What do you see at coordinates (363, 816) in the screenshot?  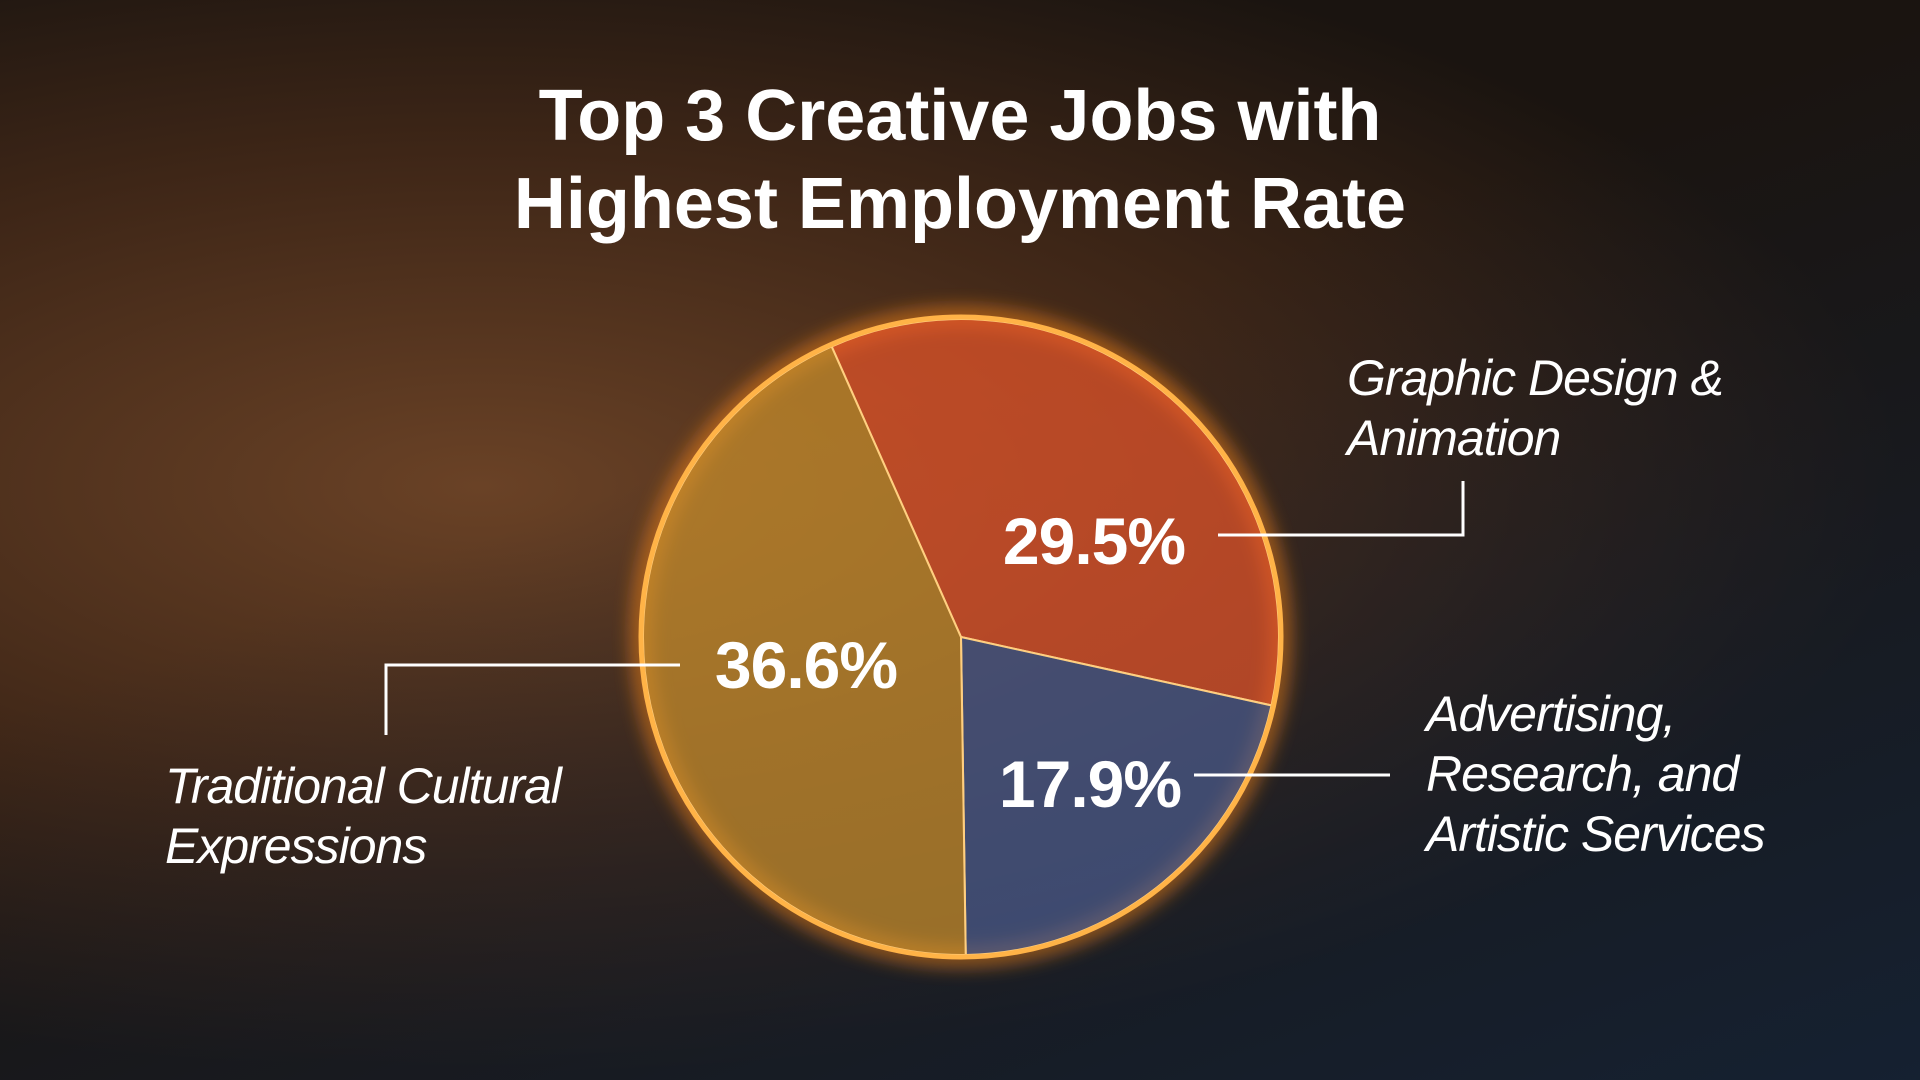 I see `category-label: Traditional Cultural Expressions` at bounding box center [363, 816].